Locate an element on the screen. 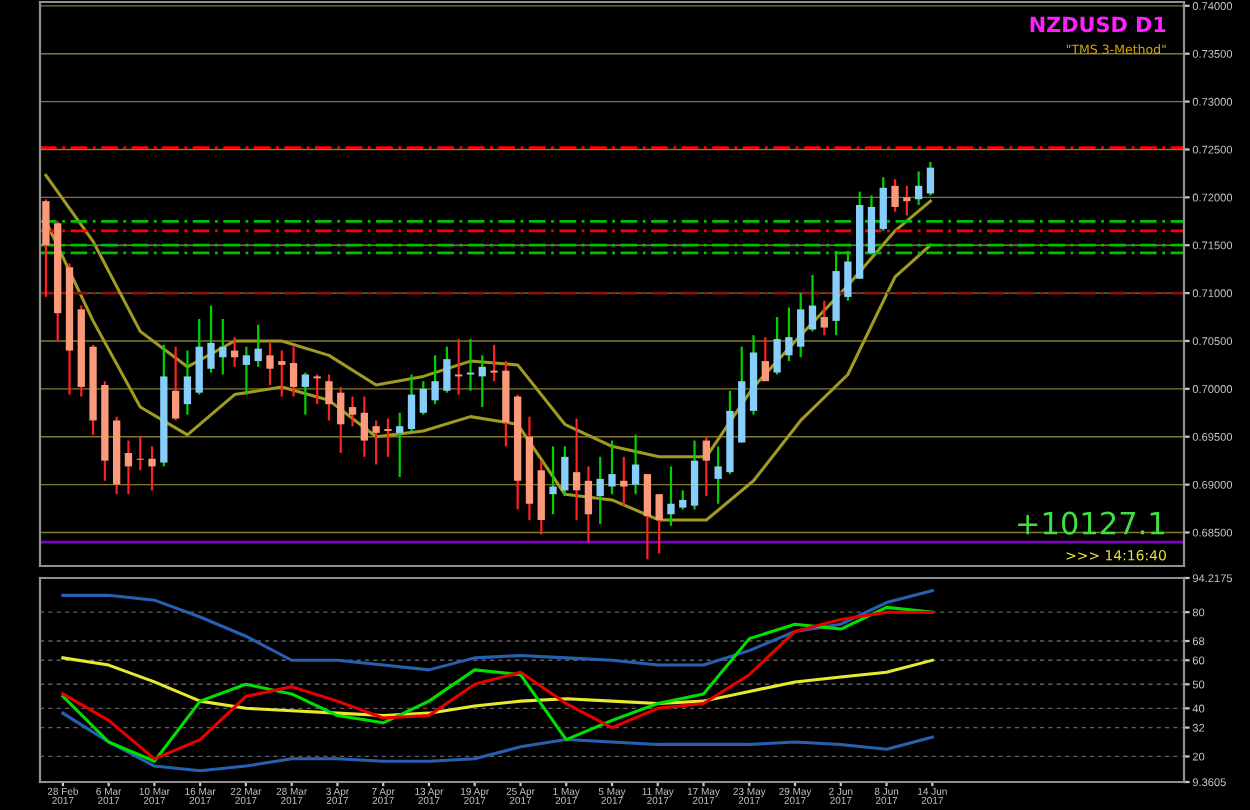 The width and height of the screenshot is (1250, 810). text: NZDUSD D1 is located at coordinates (1098, 24).